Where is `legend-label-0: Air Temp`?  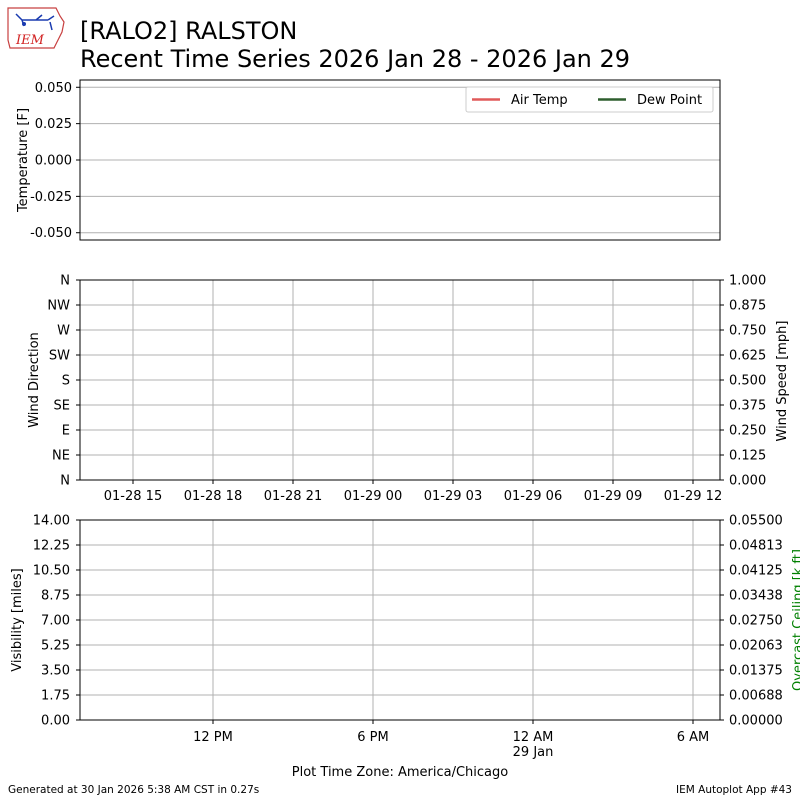
legend-label-0: Air Temp is located at coordinates (539, 100).